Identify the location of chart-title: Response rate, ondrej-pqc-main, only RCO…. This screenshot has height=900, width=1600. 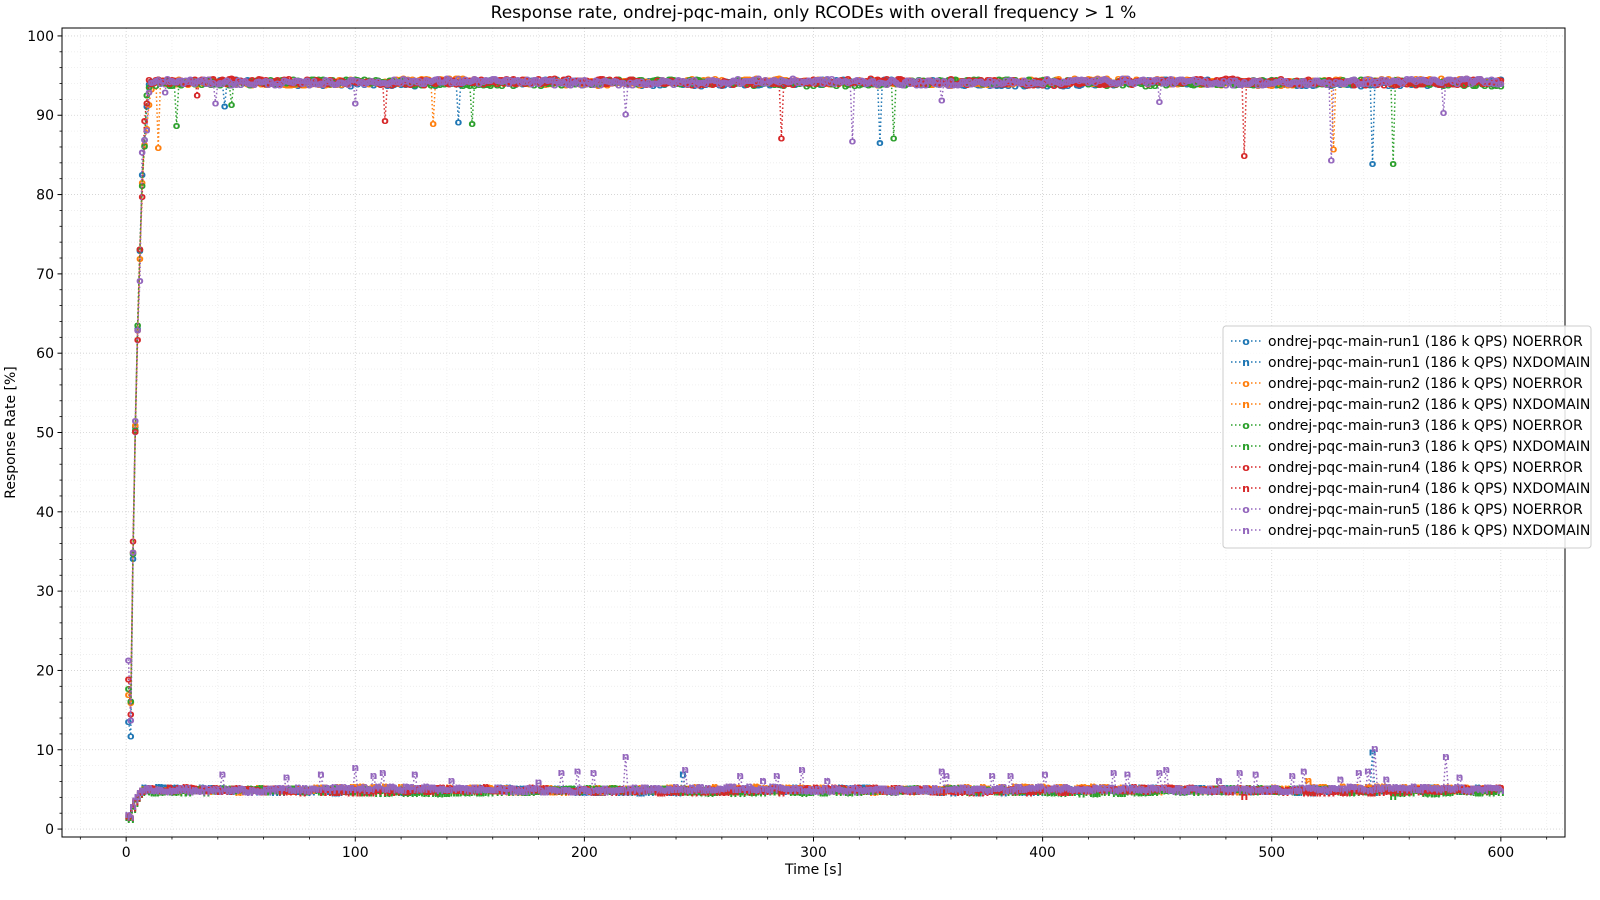
(814, 13).